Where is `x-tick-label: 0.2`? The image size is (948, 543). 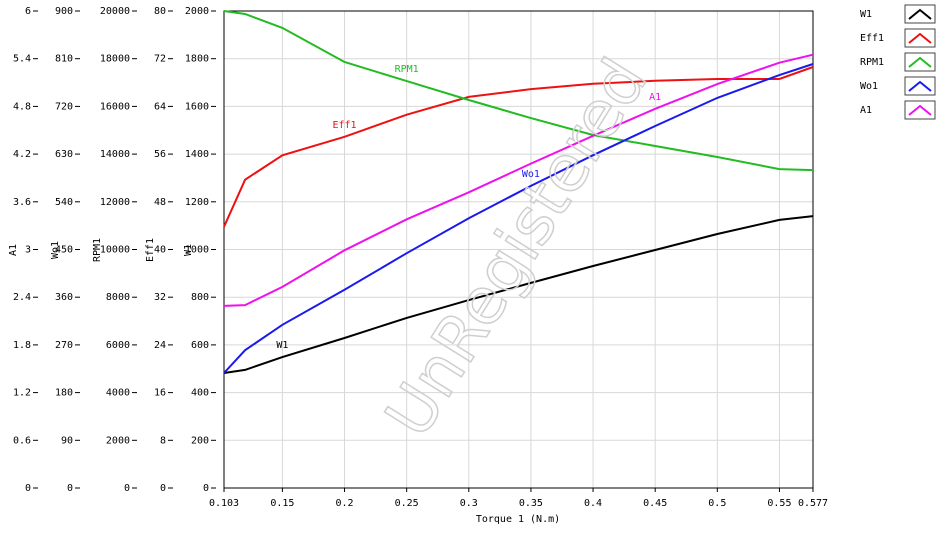
x-tick-label: 0.2 is located at coordinates (345, 503).